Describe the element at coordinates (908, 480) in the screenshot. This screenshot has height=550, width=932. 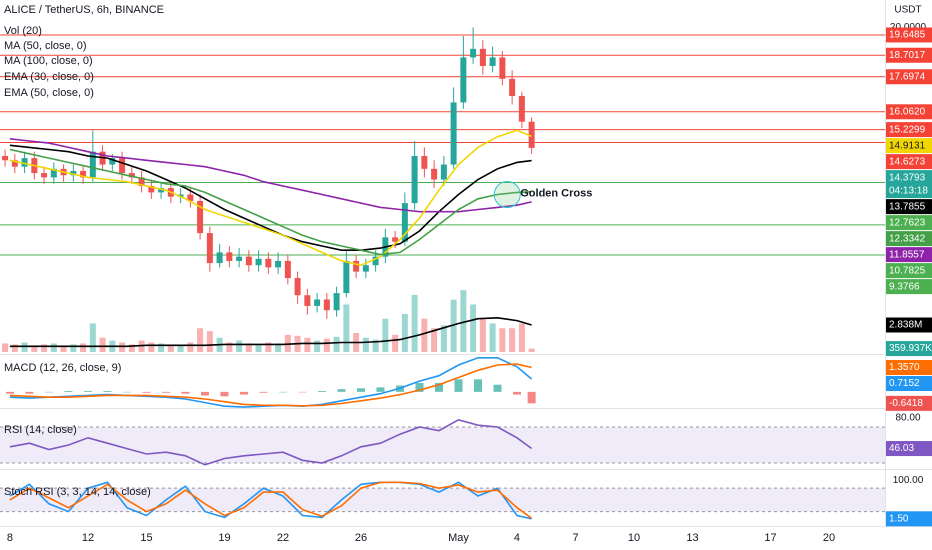
I see `y-tick-label: 100.00` at that location.